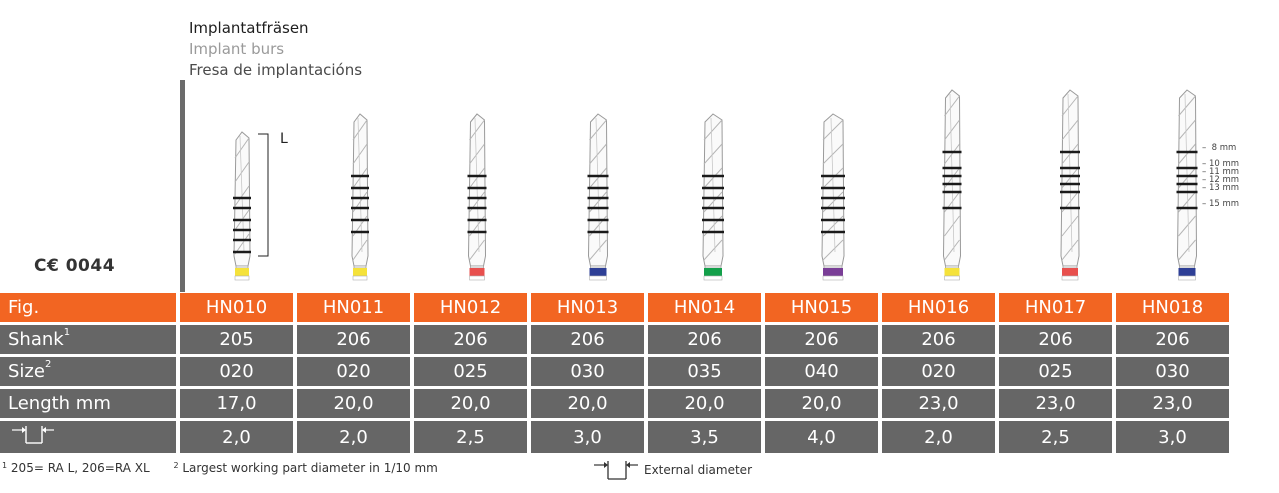 The width and height of the screenshot is (1279, 493). What do you see at coordinates (76, 468) in the screenshot?
I see `footnote-1: 1 205= RA L, 206=RA XL` at bounding box center [76, 468].